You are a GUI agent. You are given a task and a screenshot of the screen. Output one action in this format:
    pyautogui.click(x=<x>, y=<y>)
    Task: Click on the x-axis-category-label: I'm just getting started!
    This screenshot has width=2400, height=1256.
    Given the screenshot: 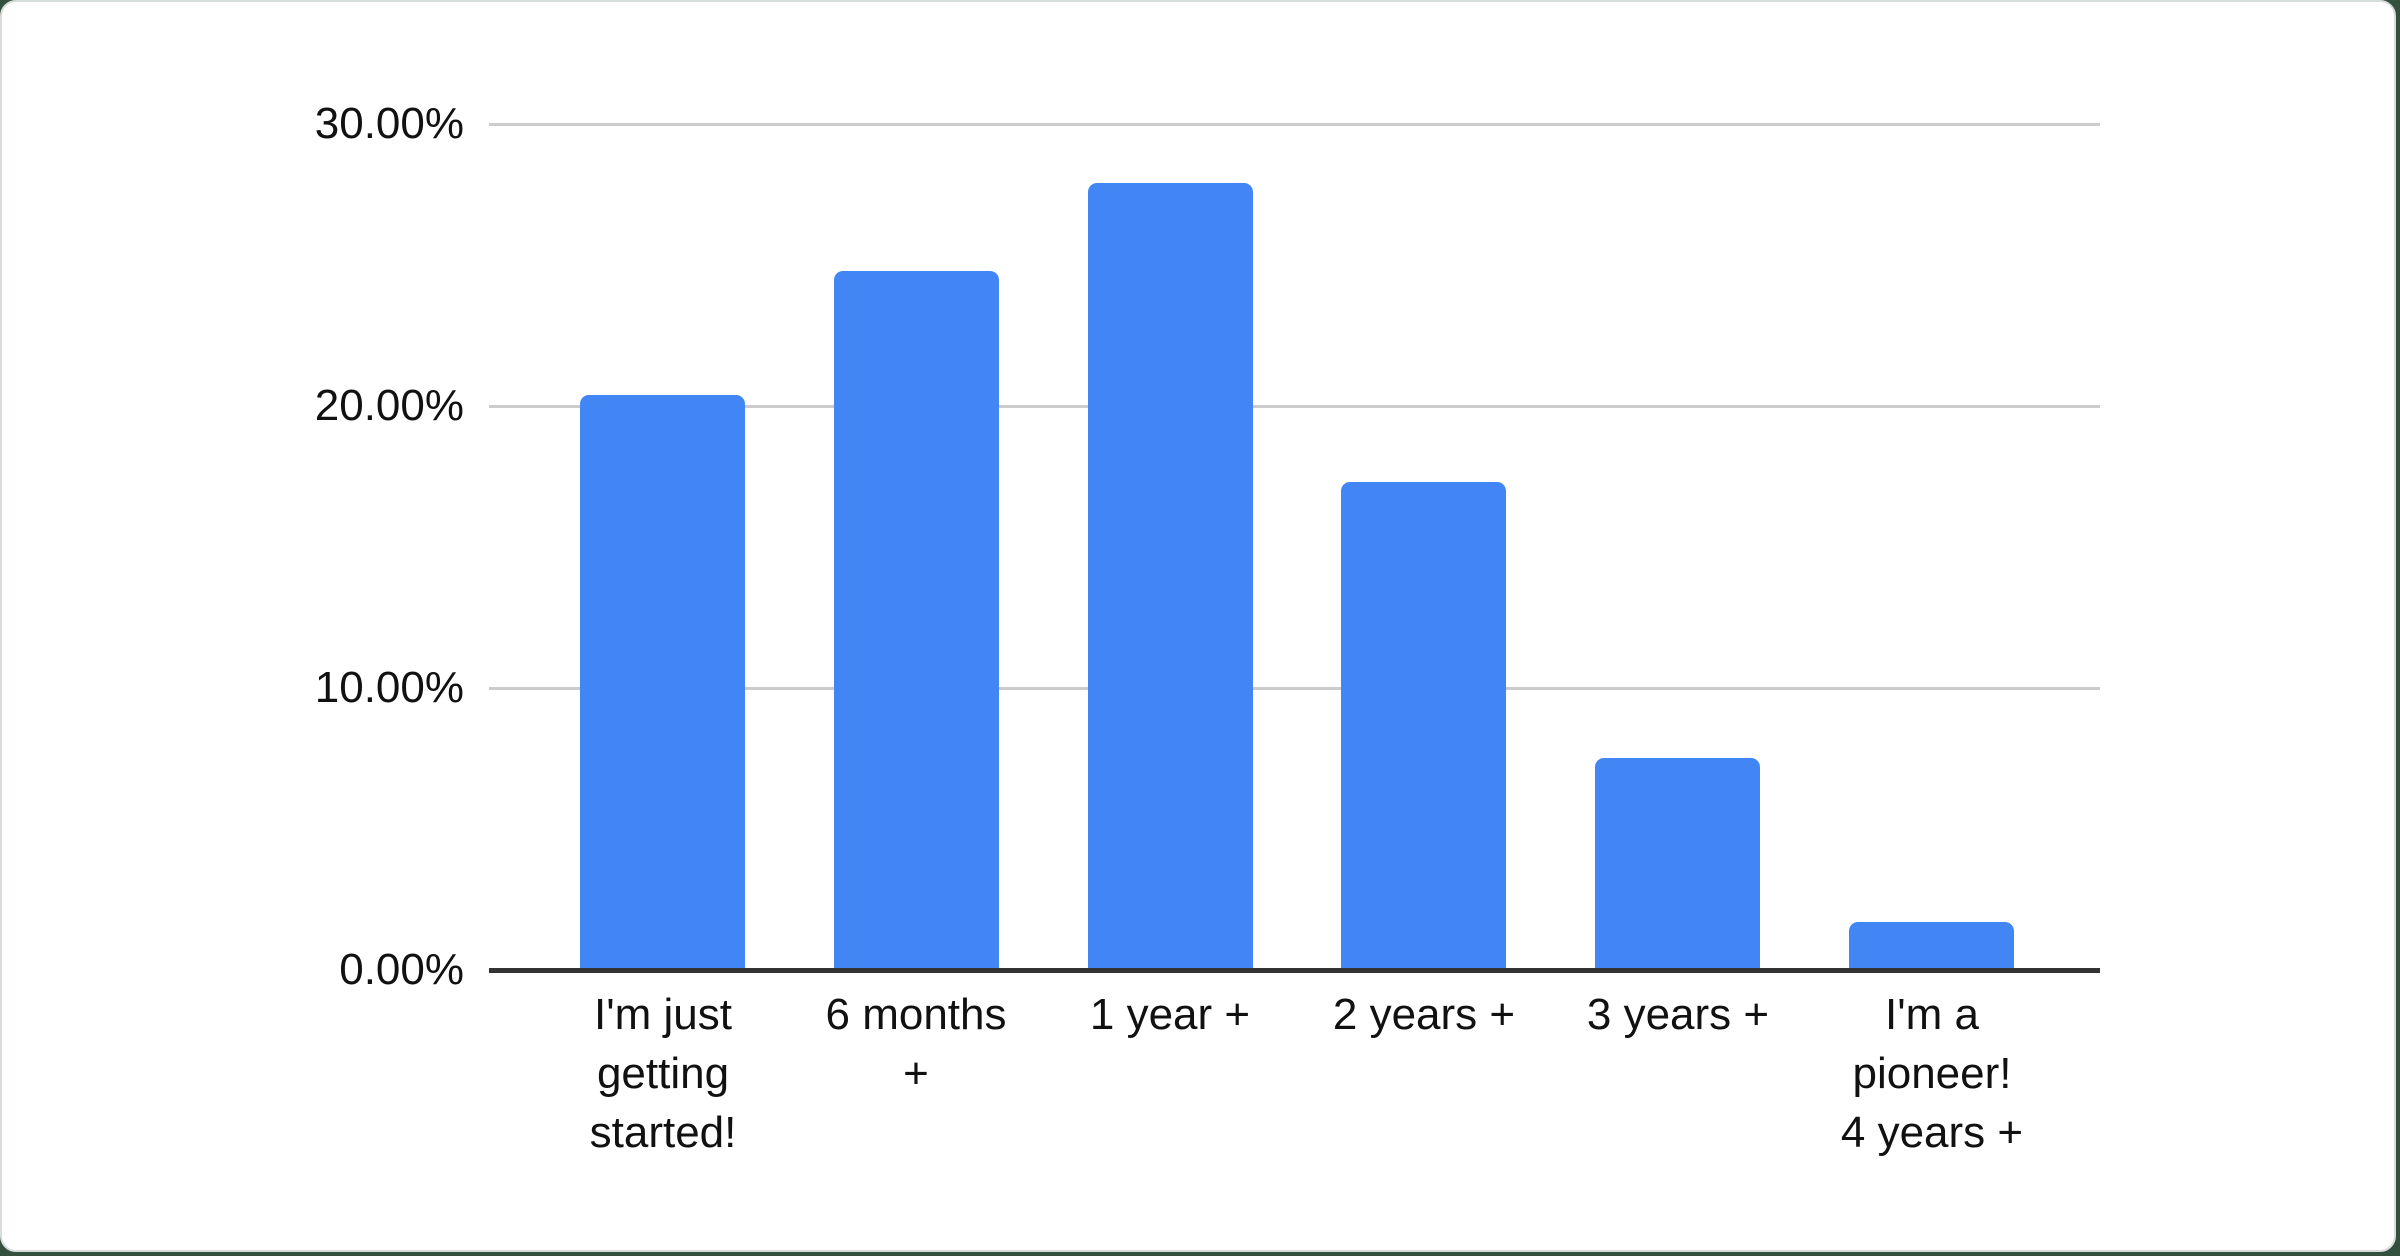 What is the action you would take?
    pyautogui.click(x=663, y=1073)
    